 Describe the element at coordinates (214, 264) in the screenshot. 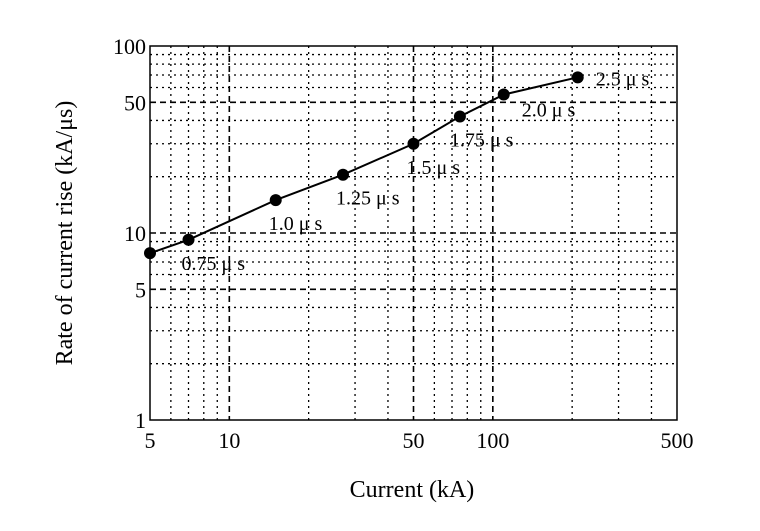

I see `point-label: 0.75 μ s` at that location.